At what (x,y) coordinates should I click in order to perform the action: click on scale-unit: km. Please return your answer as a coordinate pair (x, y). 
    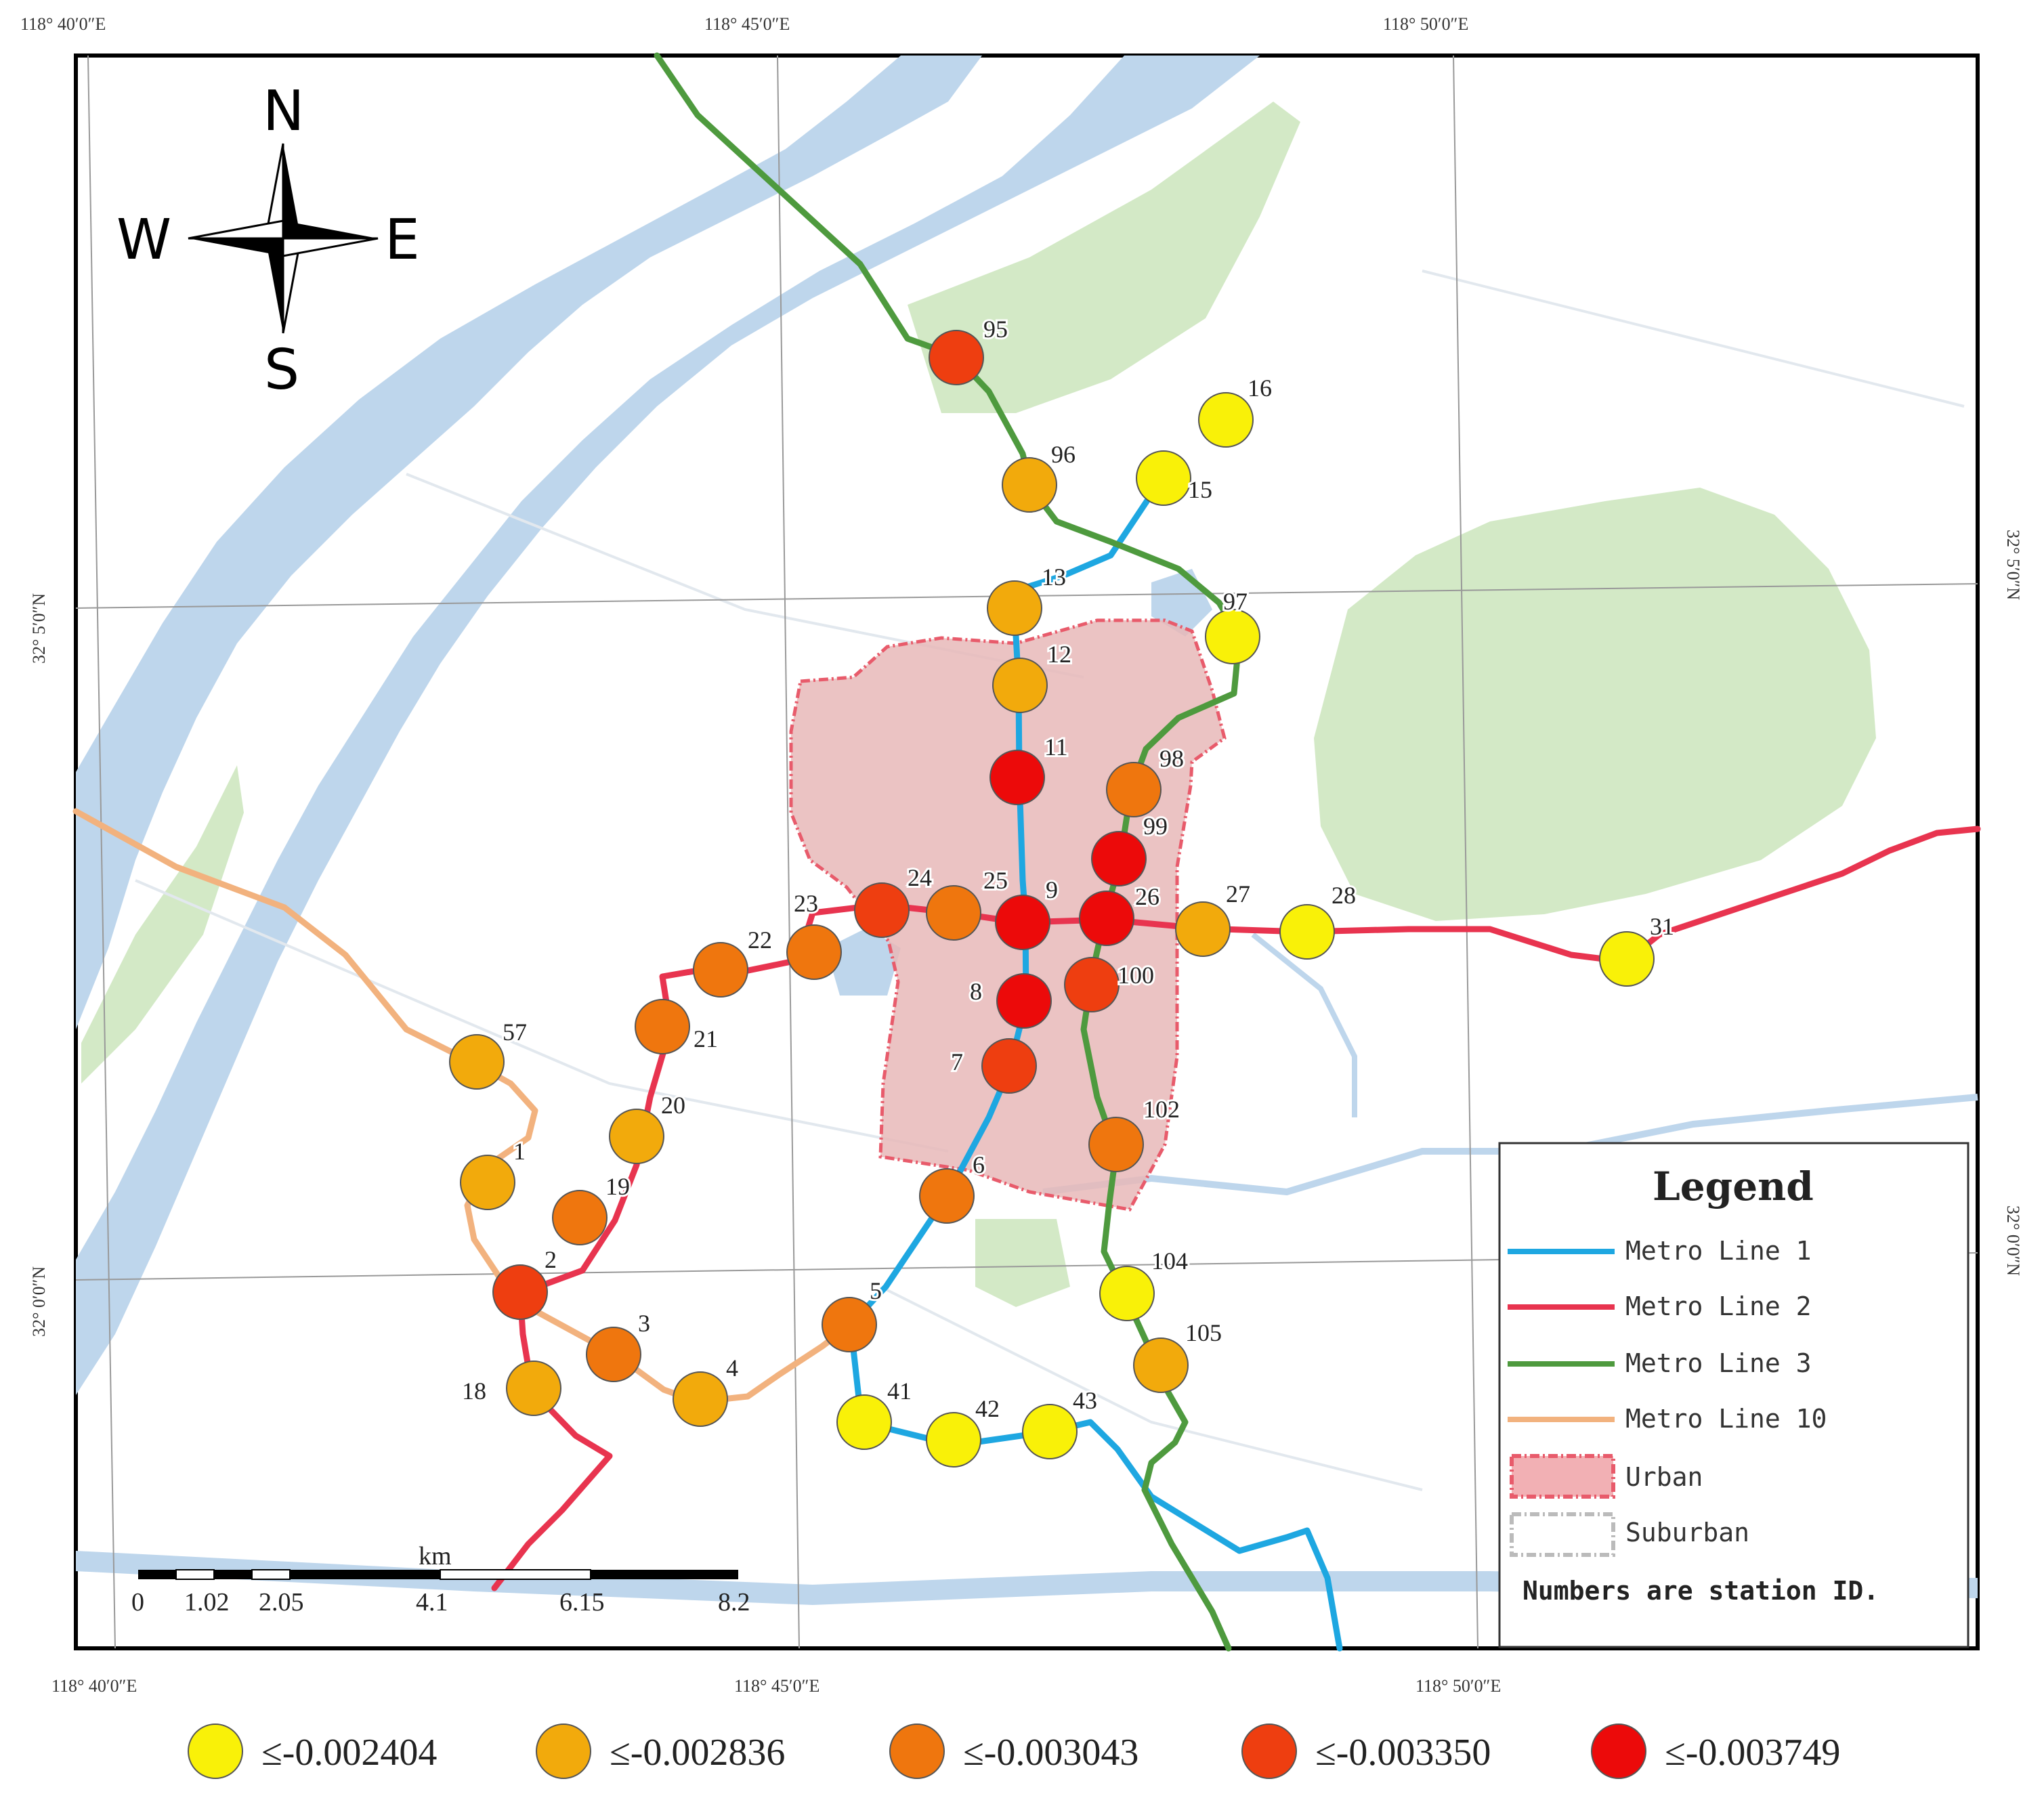
    Looking at the image, I should click on (435, 1556).